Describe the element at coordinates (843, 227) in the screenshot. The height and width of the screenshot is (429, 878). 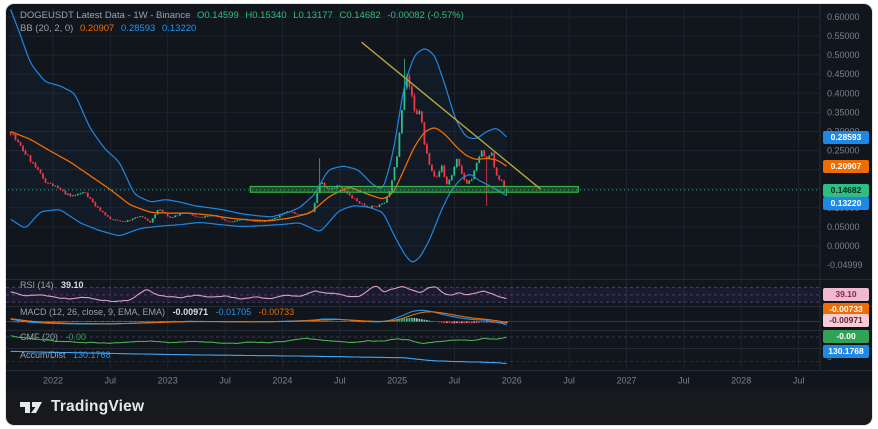
I see `svg-text: 0.05000` at that location.